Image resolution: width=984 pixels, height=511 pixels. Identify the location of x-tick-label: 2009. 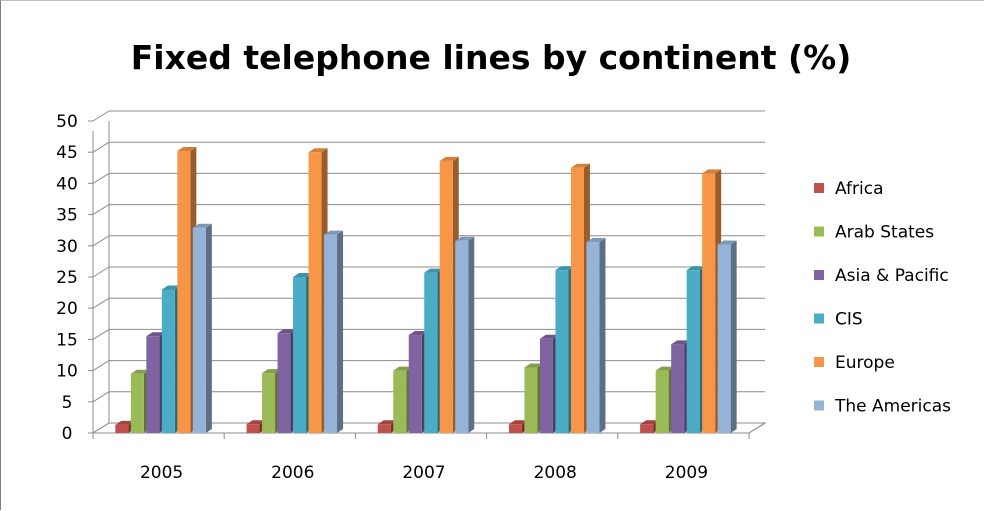
(686, 473).